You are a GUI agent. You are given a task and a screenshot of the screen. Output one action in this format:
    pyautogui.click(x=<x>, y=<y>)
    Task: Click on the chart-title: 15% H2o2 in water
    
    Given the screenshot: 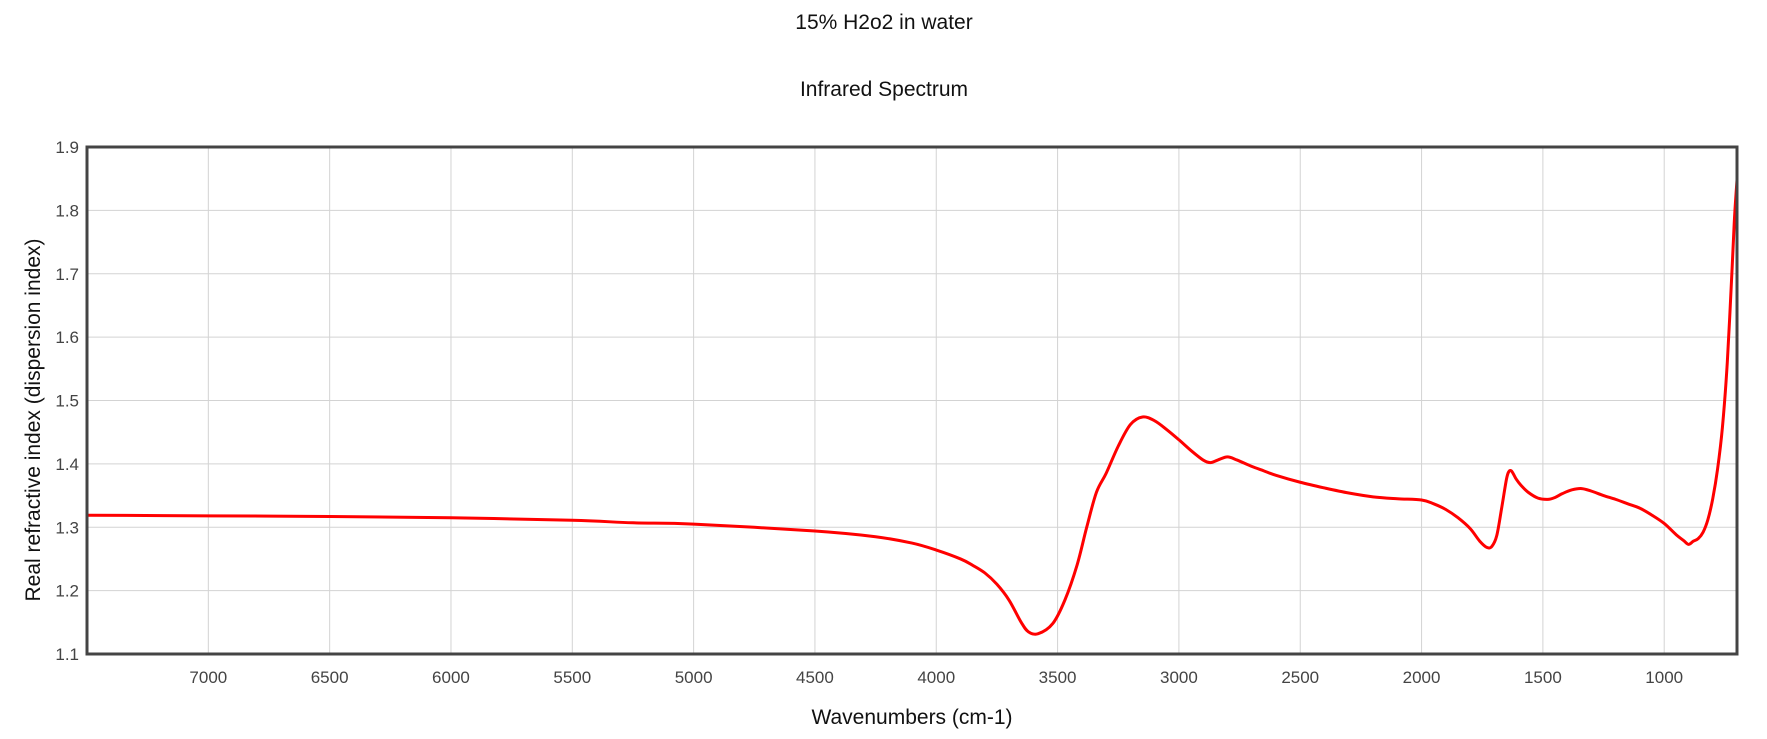 What is the action you would take?
    pyautogui.click(x=883, y=22)
    